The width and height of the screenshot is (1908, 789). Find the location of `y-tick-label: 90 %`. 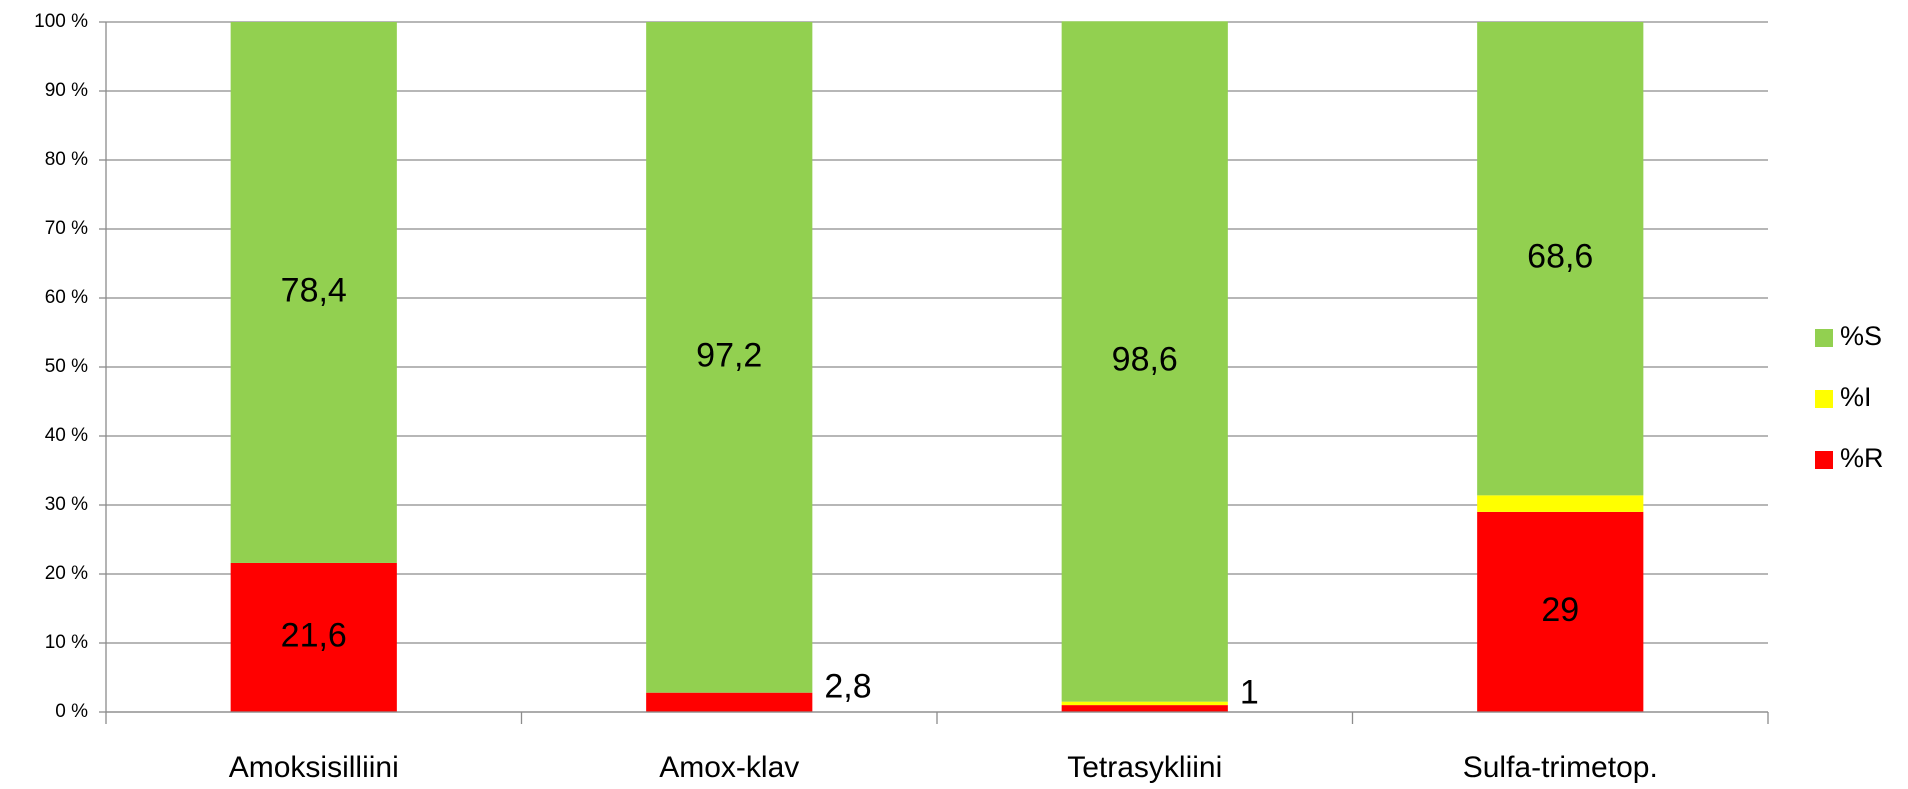

y-tick-label: 90 % is located at coordinates (66, 90).